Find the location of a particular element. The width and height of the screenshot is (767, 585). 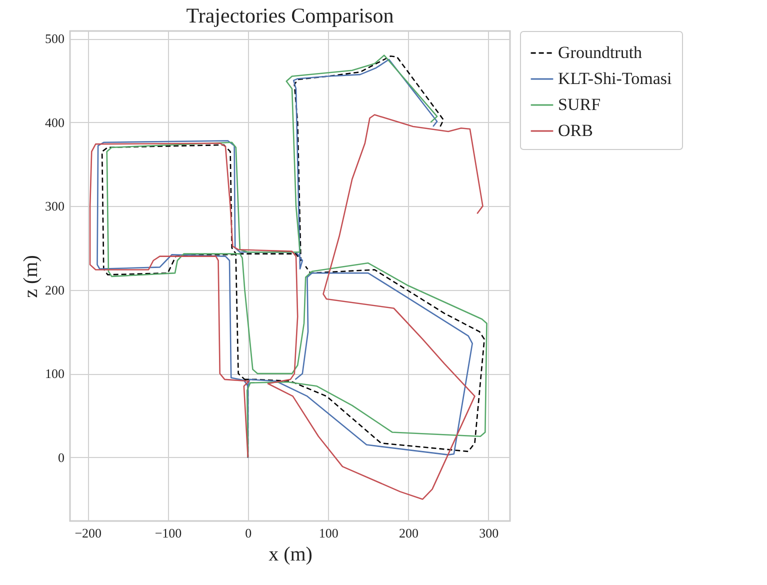

y-tick-label: 400 is located at coordinates (54, 122).